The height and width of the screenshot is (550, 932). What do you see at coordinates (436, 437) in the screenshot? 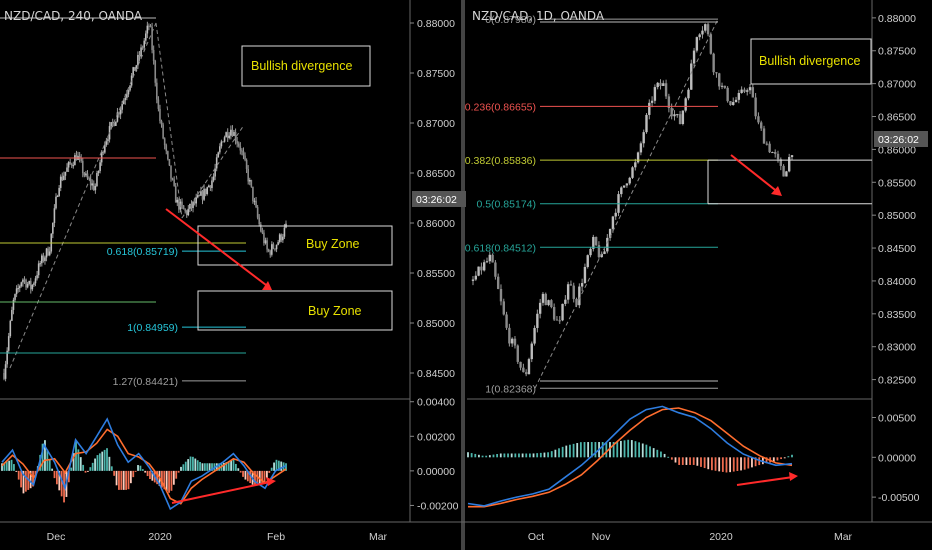
I see `osc-tick-label: 0.00200` at bounding box center [436, 437].